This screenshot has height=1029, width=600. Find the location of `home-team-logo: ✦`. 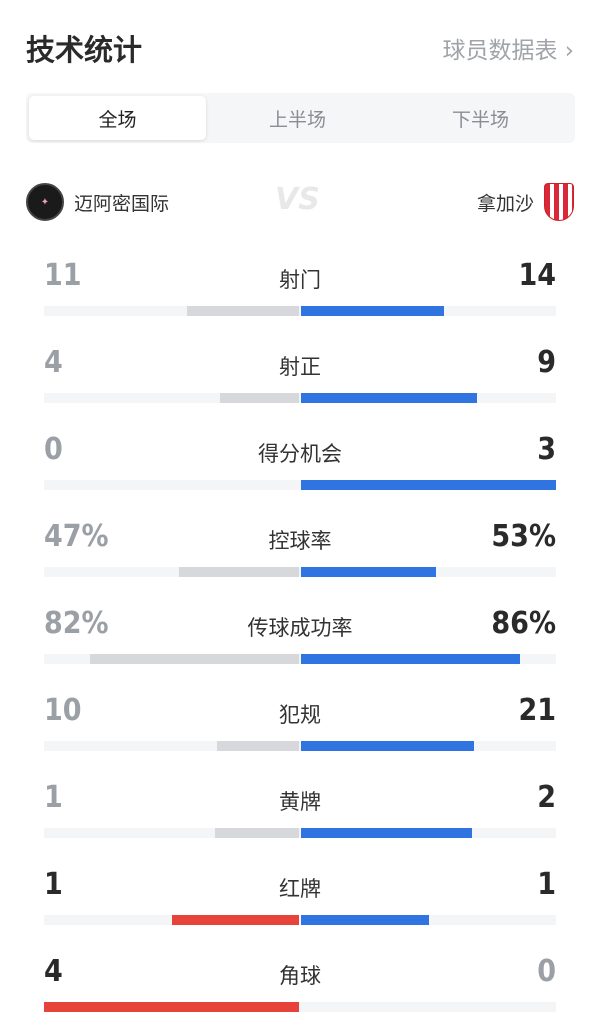

home-team-logo: ✦ is located at coordinates (45, 202).